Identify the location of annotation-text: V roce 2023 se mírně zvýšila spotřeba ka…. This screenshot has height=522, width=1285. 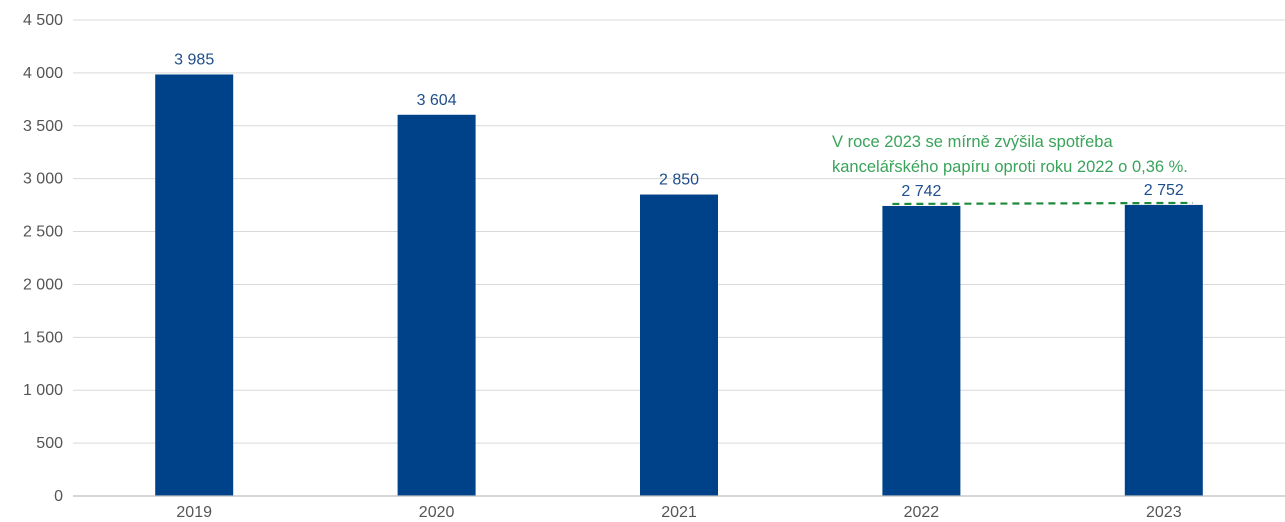
(1010, 154).